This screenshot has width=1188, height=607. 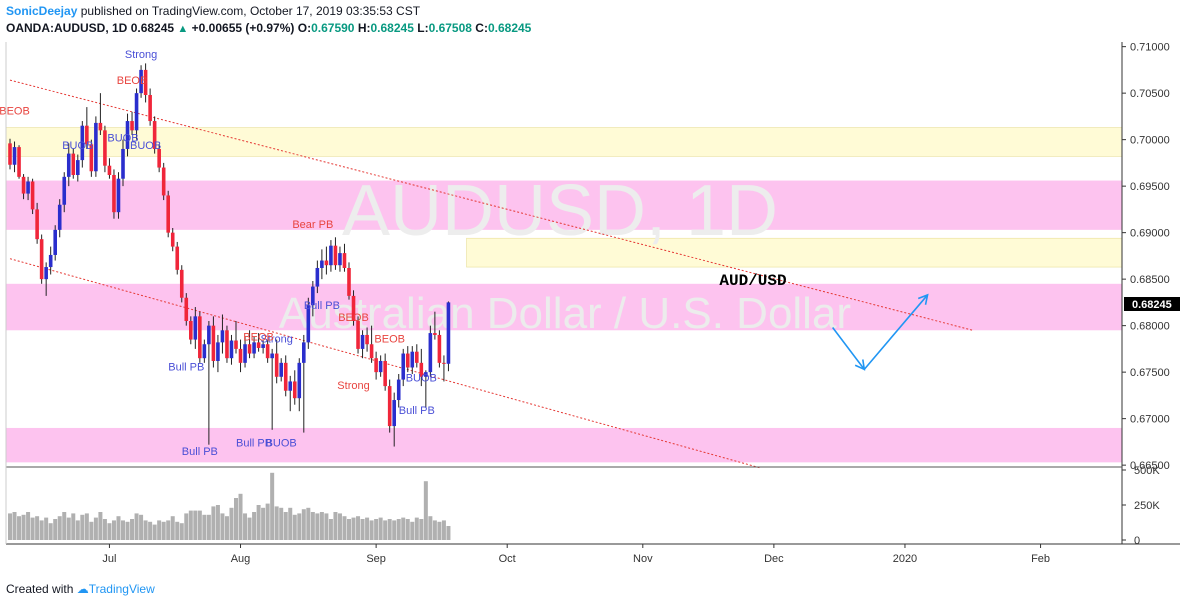 What do you see at coordinates (141, 55) in the screenshot?
I see `signal-label: Strong` at bounding box center [141, 55].